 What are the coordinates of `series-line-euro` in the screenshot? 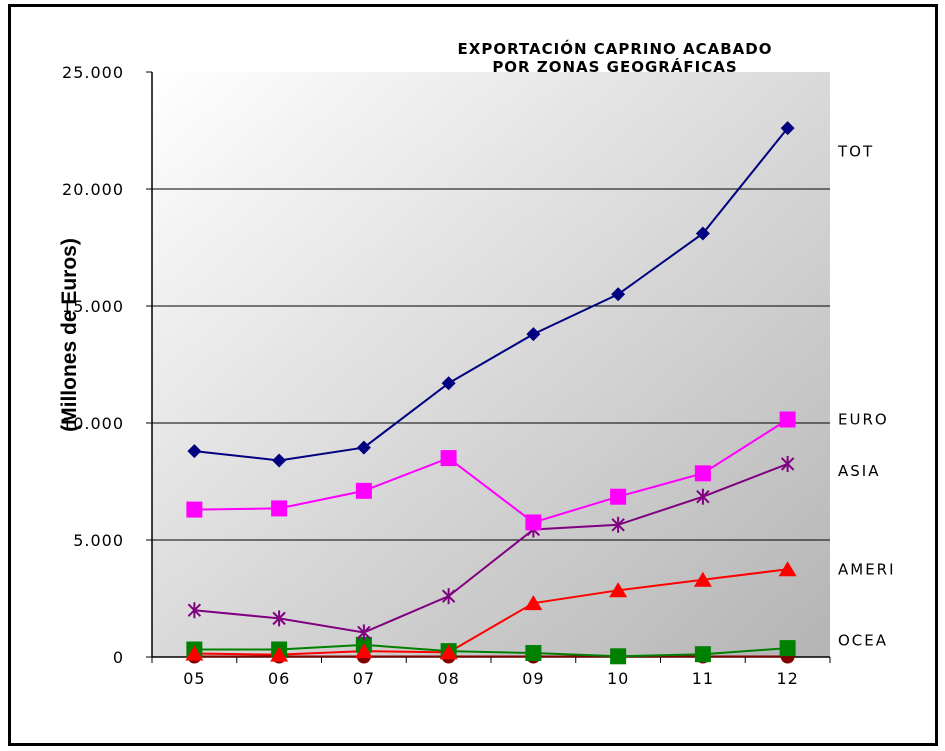 It's located at (491, 471).